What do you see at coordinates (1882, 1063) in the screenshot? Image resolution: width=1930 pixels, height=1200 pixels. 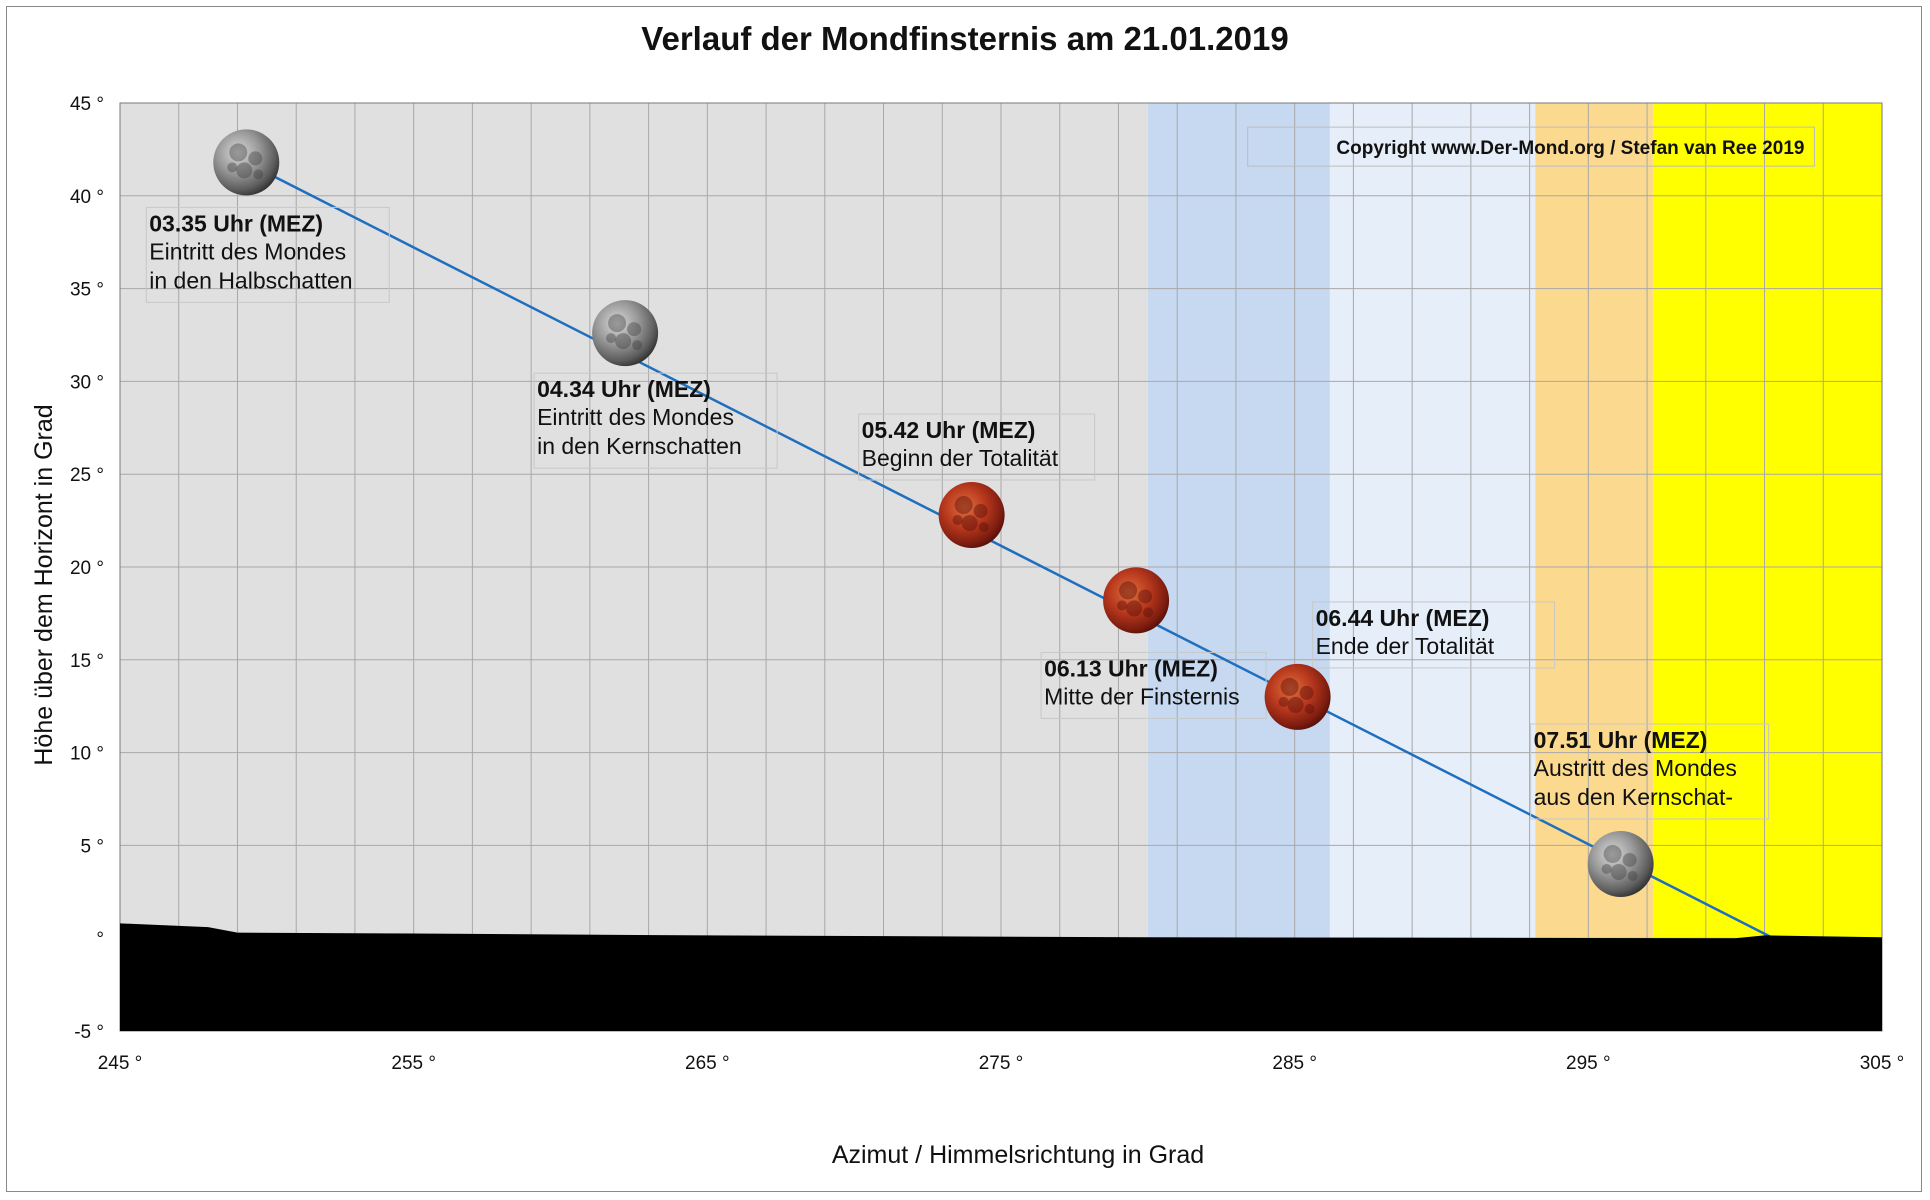 I see `x-tick-label: 305 °` at bounding box center [1882, 1063].